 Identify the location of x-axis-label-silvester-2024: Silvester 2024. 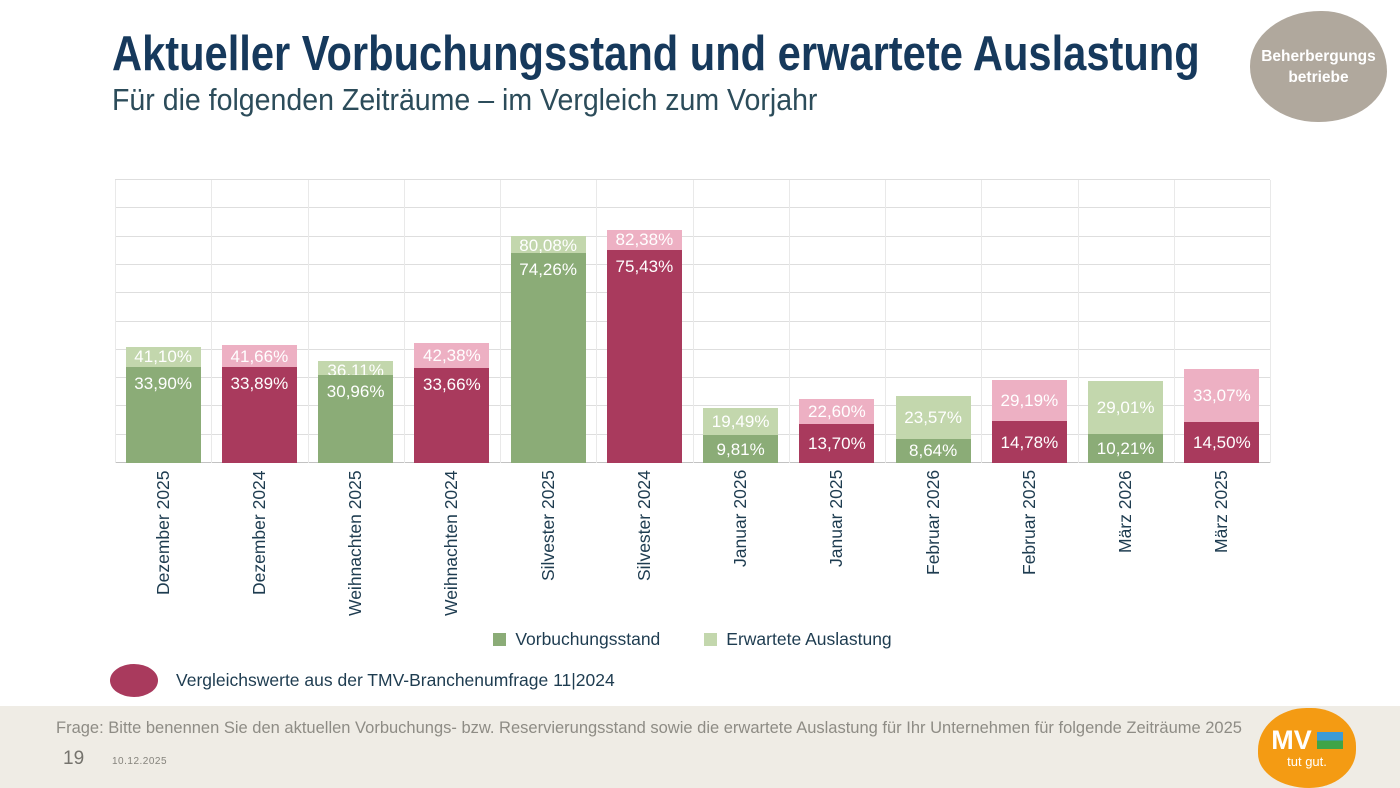
(643, 525).